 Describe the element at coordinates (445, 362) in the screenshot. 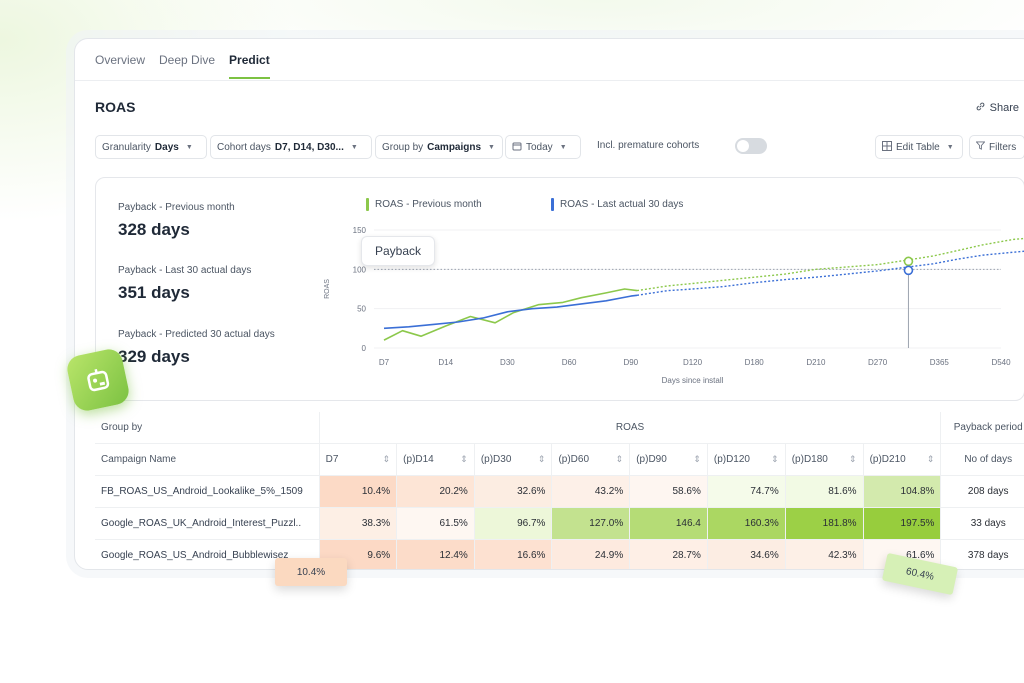

I see `x-tick-label: D14` at that location.